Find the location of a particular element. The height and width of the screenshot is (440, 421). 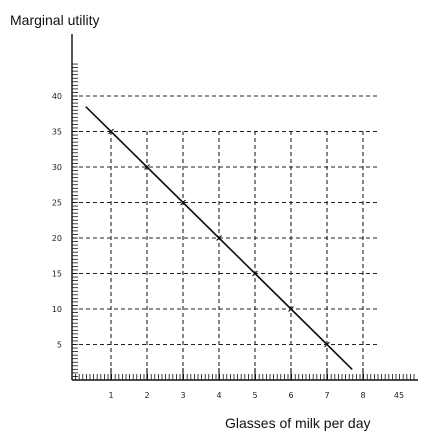

x-tick-label-8: 8 is located at coordinates (362, 395).